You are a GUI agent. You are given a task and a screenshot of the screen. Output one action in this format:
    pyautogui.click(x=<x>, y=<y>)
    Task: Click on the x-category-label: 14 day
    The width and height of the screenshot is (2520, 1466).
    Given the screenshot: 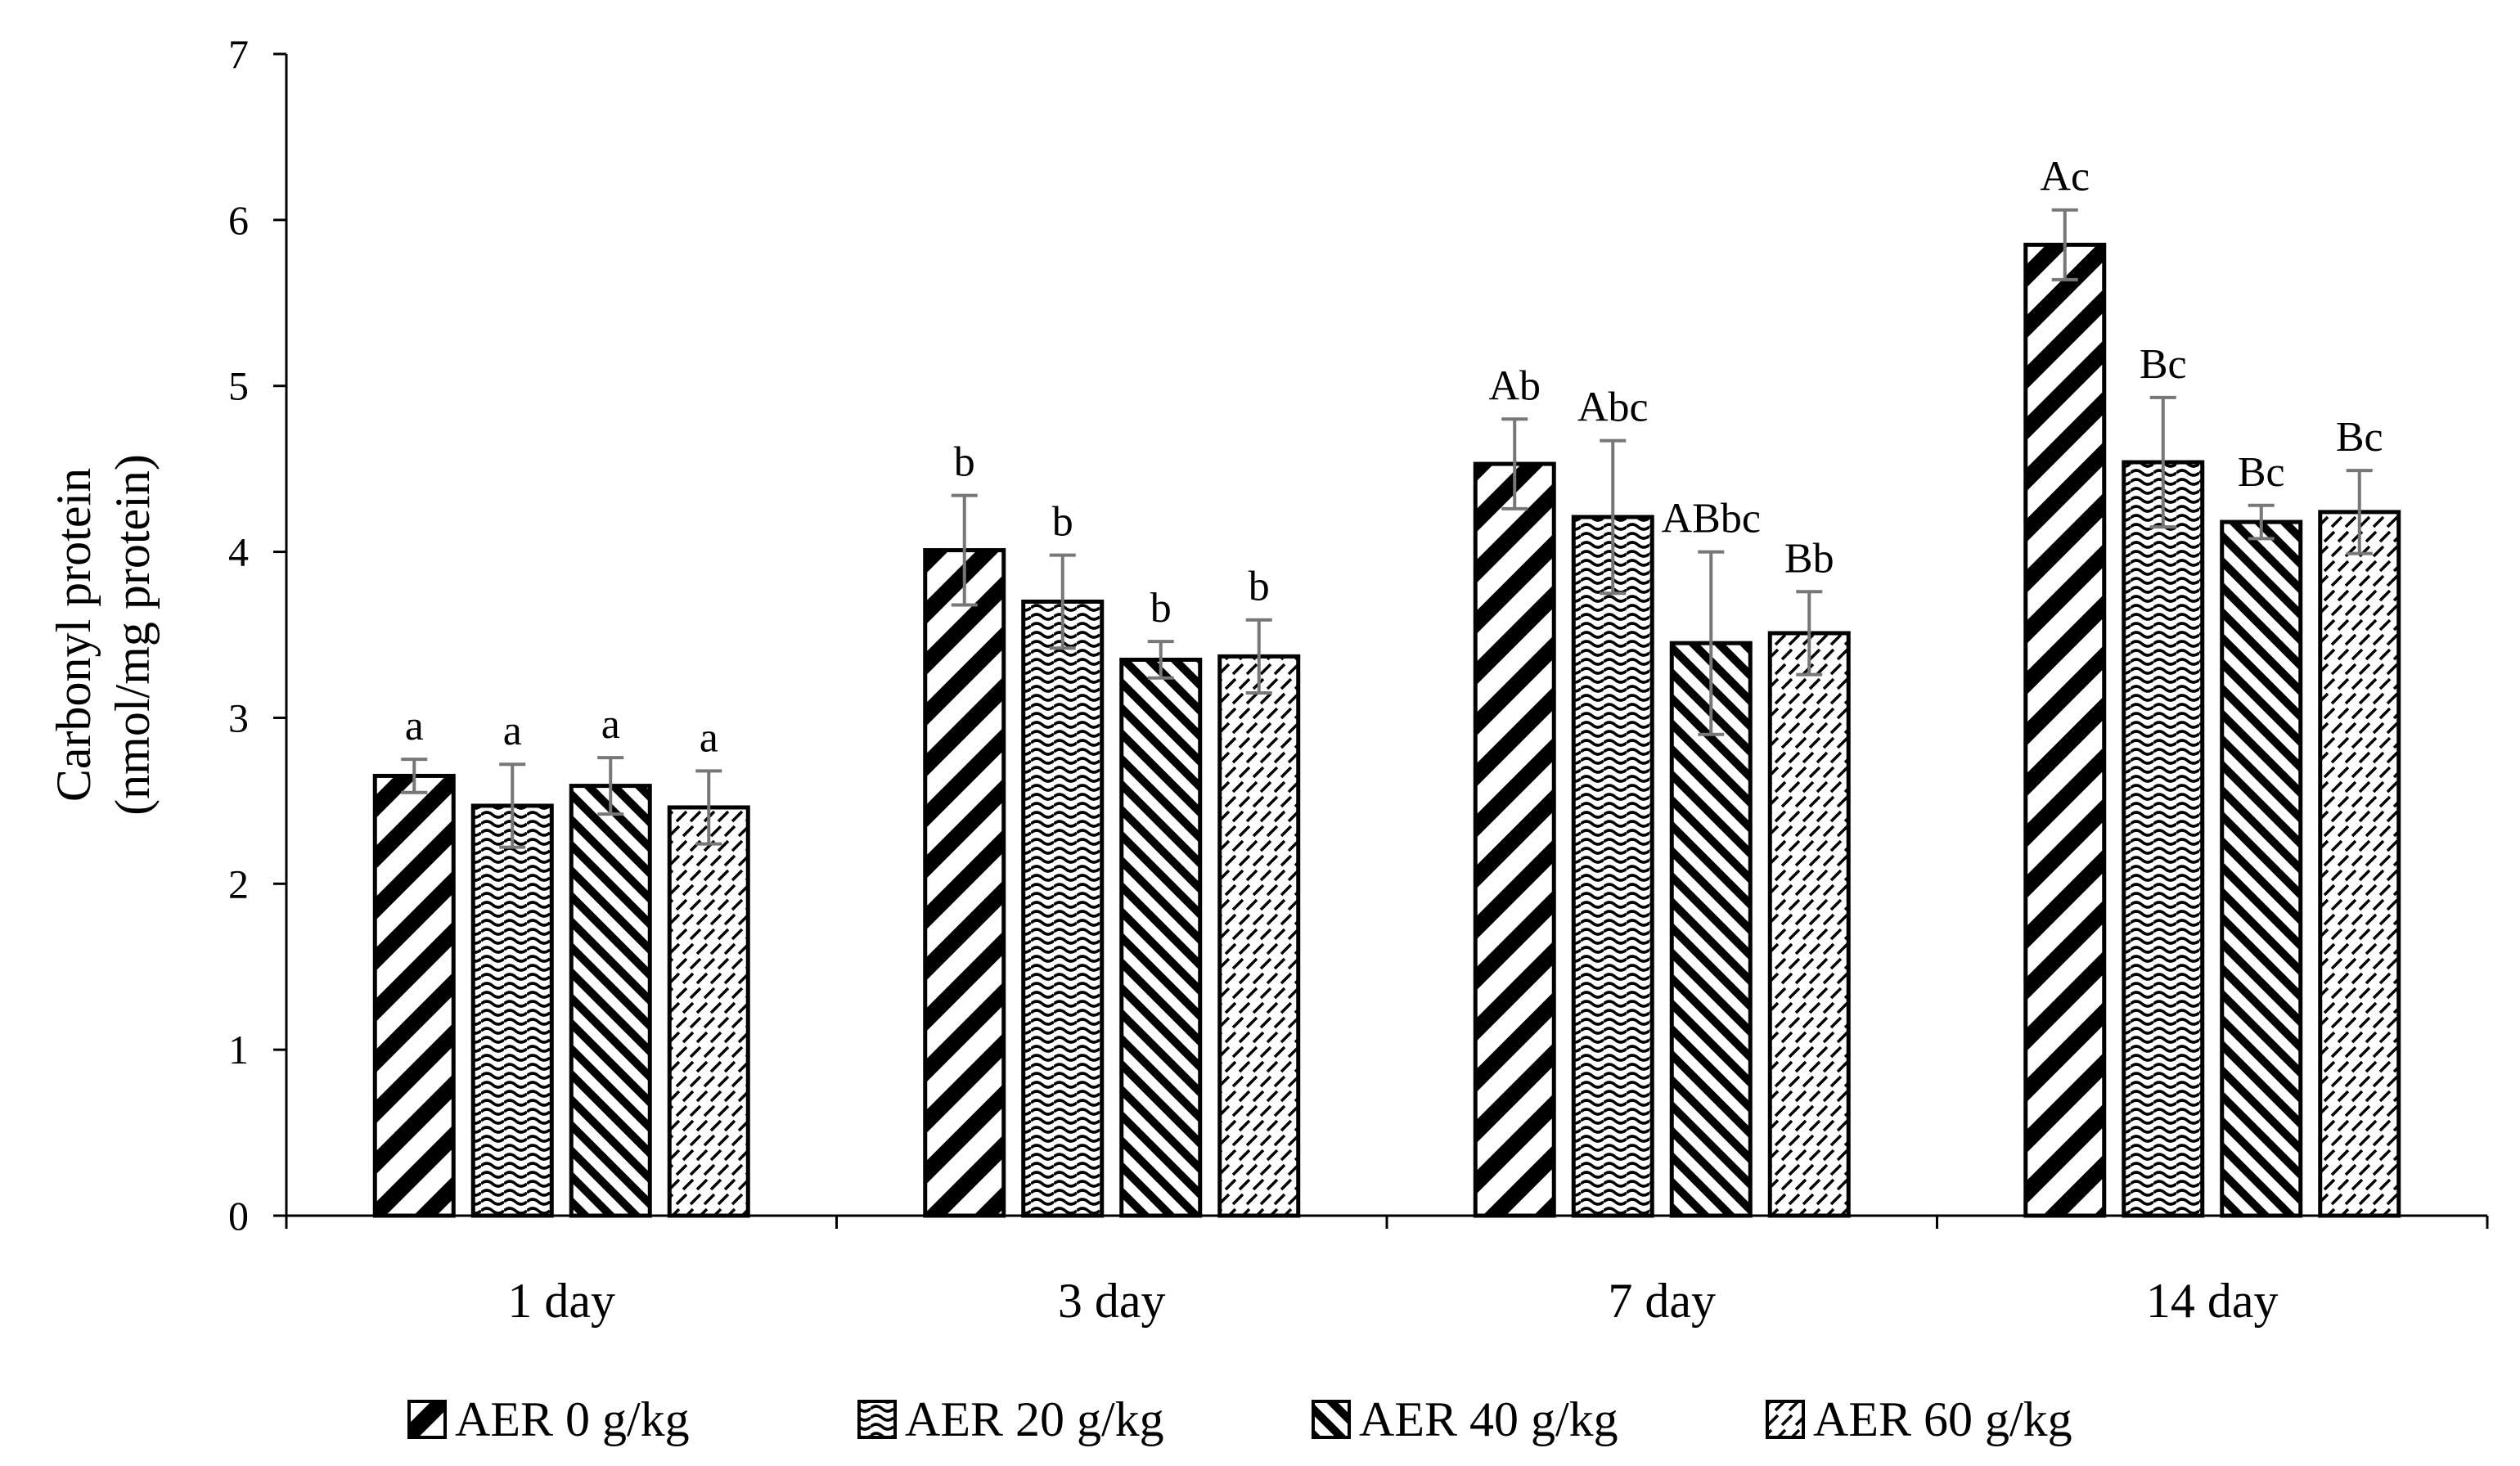 What is the action you would take?
    pyautogui.click(x=2213, y=1301)
    